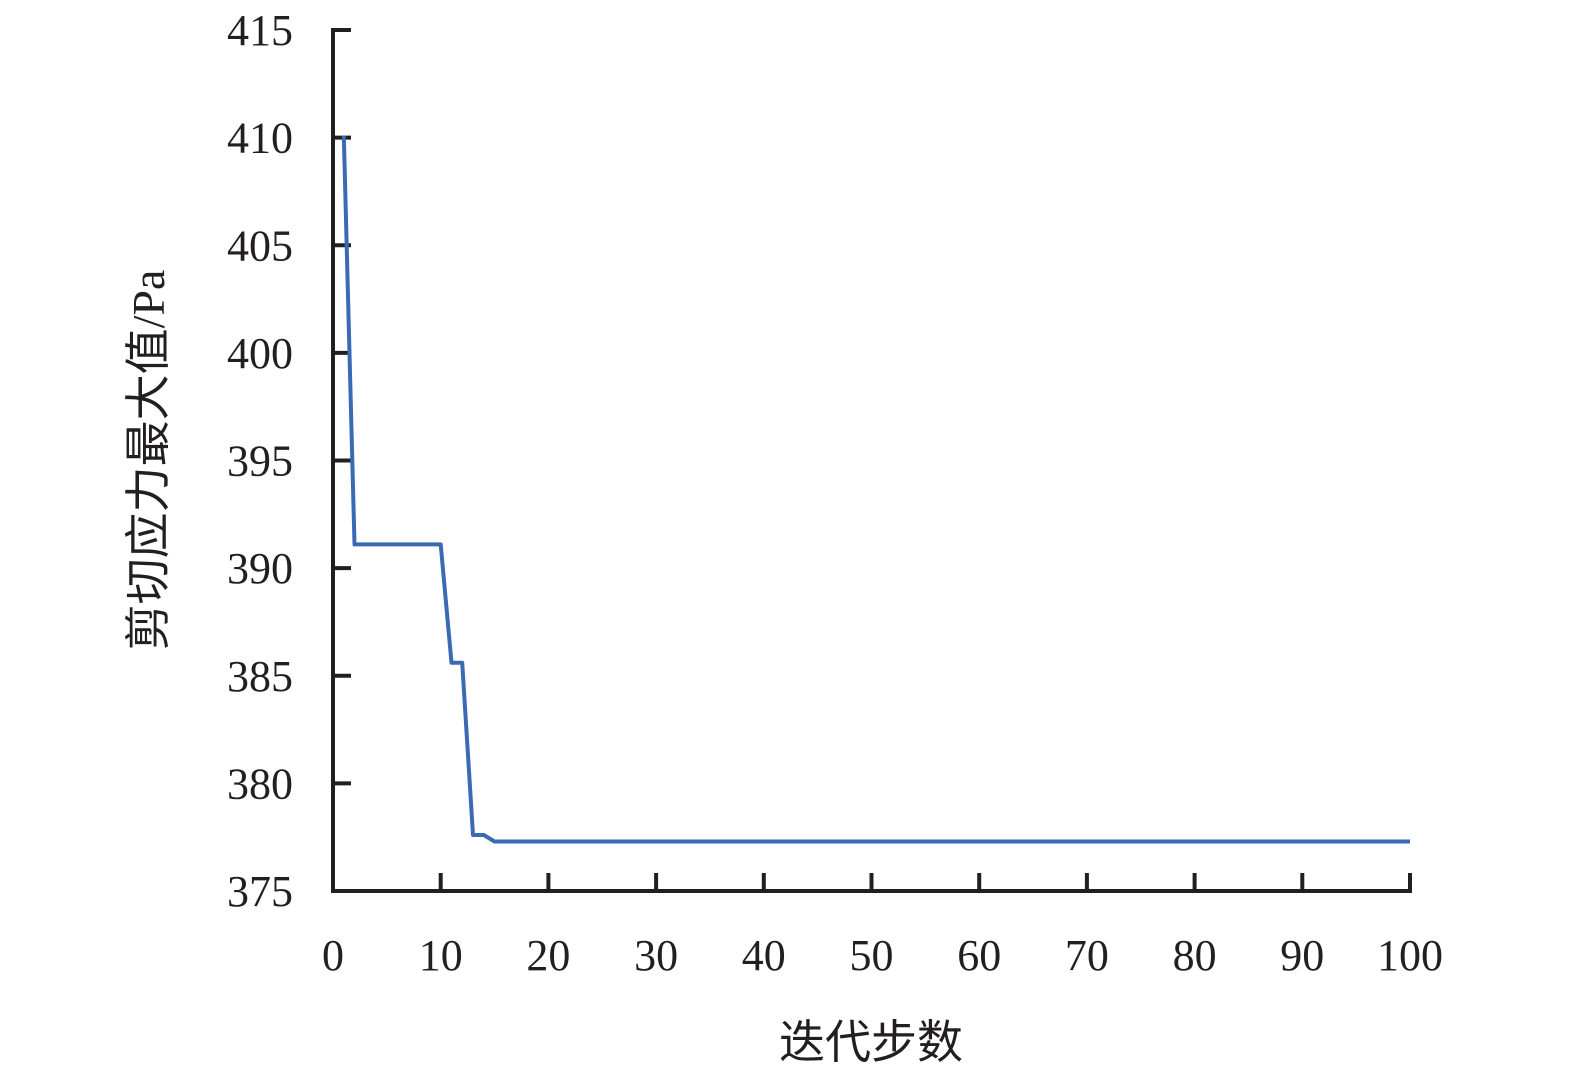 This screenshot has width=1575, height=1086. Describe the element at coordinates (260, 245) in the screenshot. I see `y-tick-label: 405` at that location.